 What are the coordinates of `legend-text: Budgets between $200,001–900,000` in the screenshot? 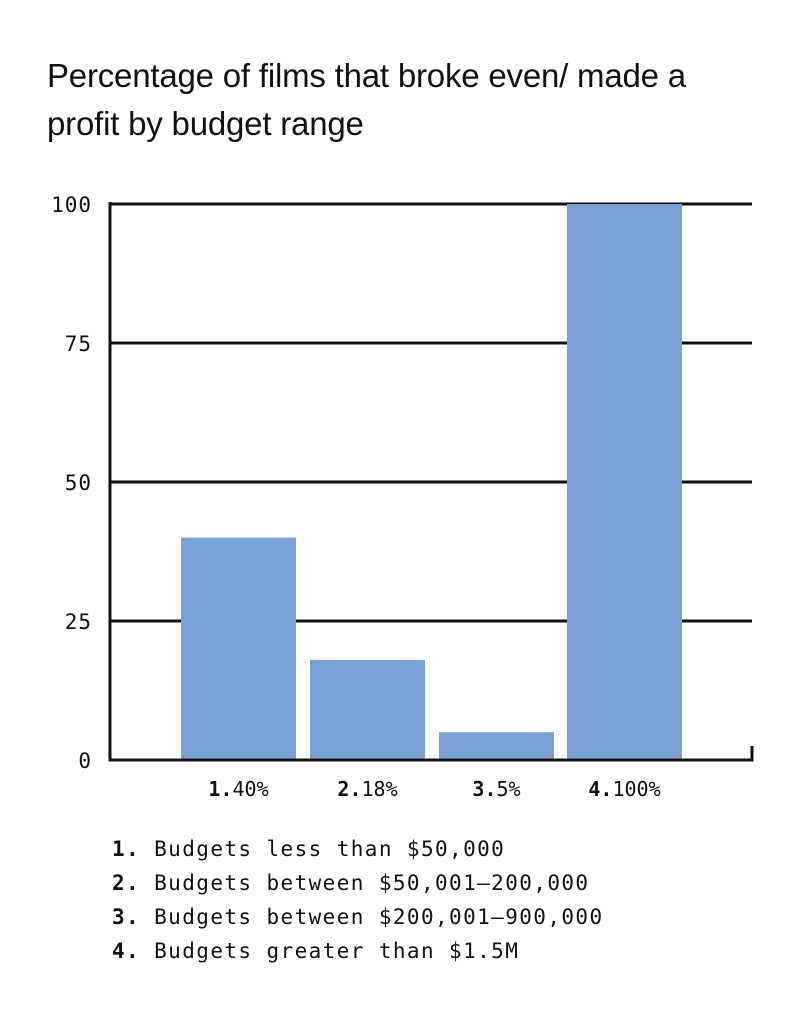 It's located at (379, 917).